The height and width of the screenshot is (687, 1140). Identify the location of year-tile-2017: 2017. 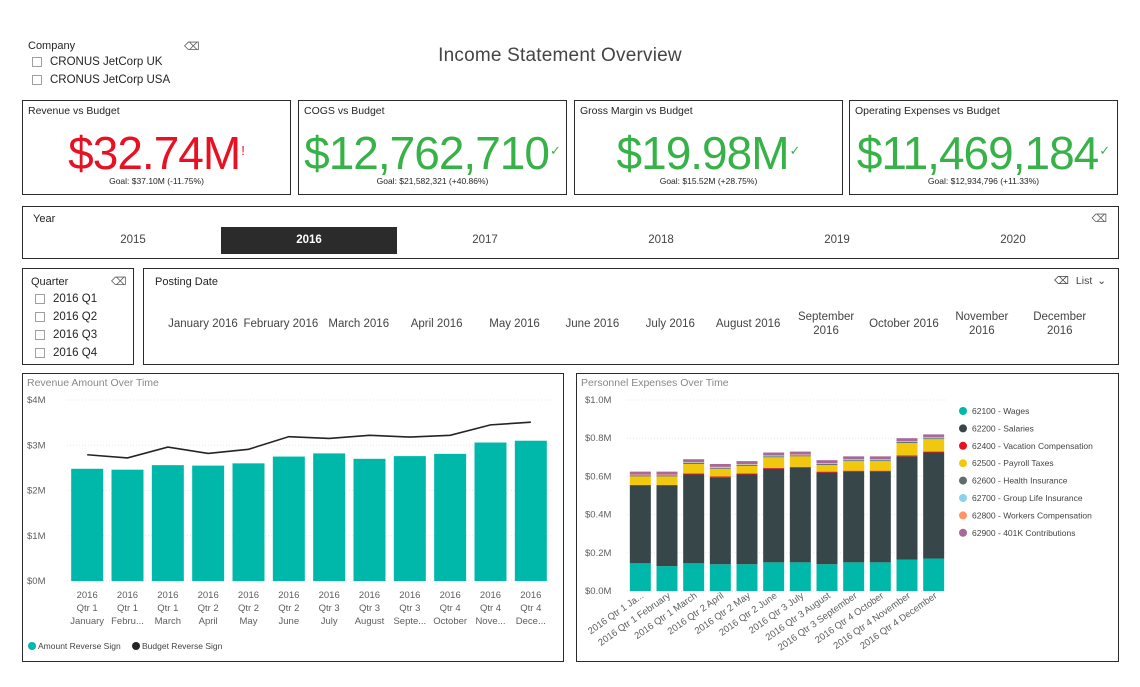
(485, 240).